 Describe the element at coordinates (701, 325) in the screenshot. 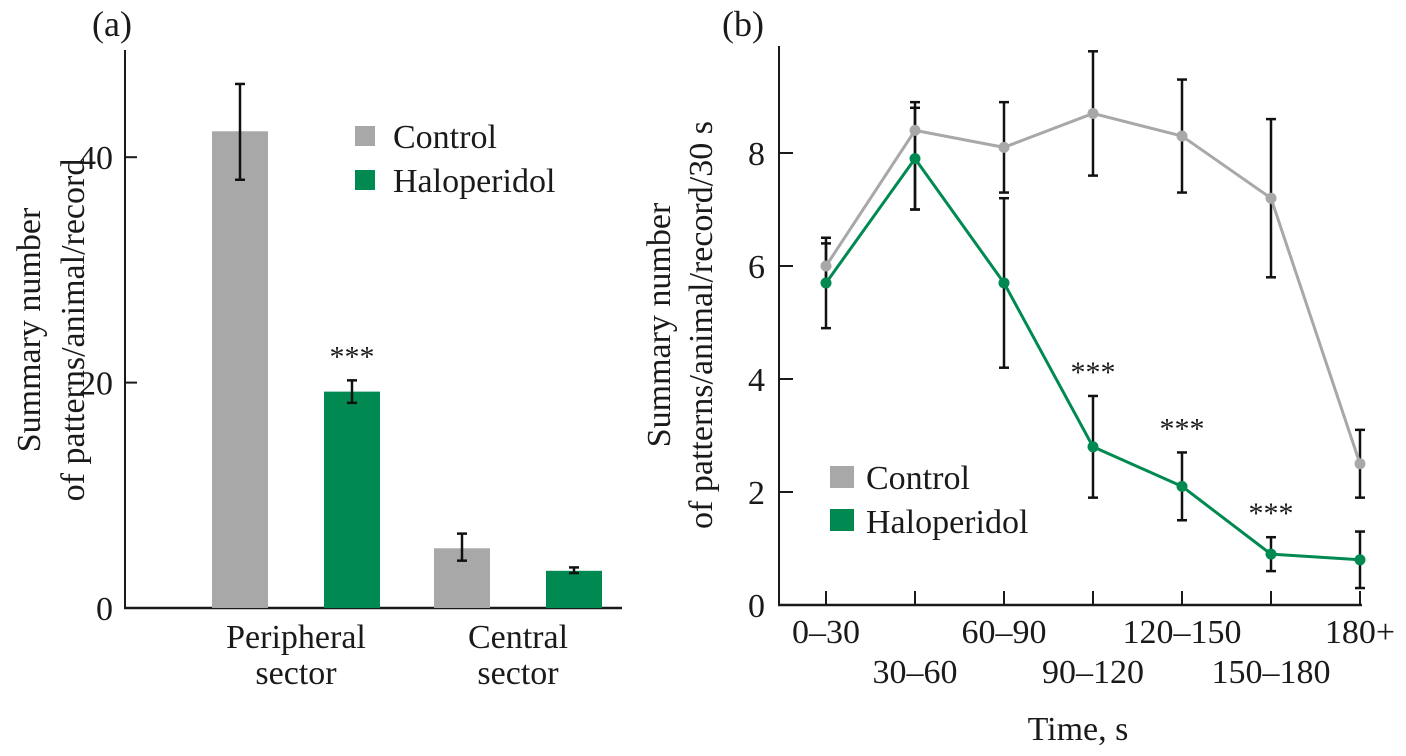

I see `panel-b-ylabel-line2: of patterns/animal/record/30 s` at that location.